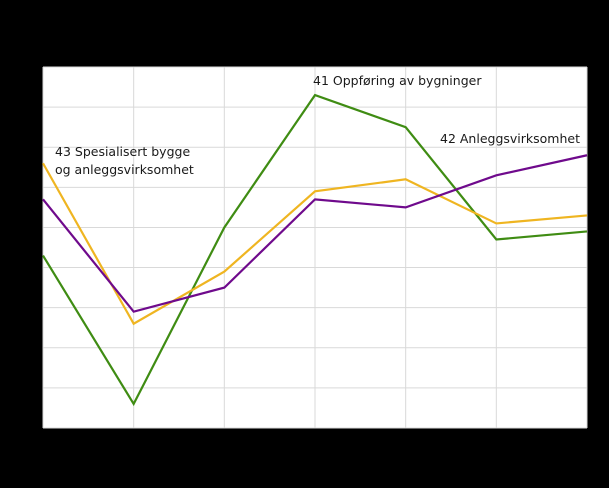 This screenshot has height=488, width=609. I want to click on series-label: 41 Oppføring av bygninger, so click(397, 80).